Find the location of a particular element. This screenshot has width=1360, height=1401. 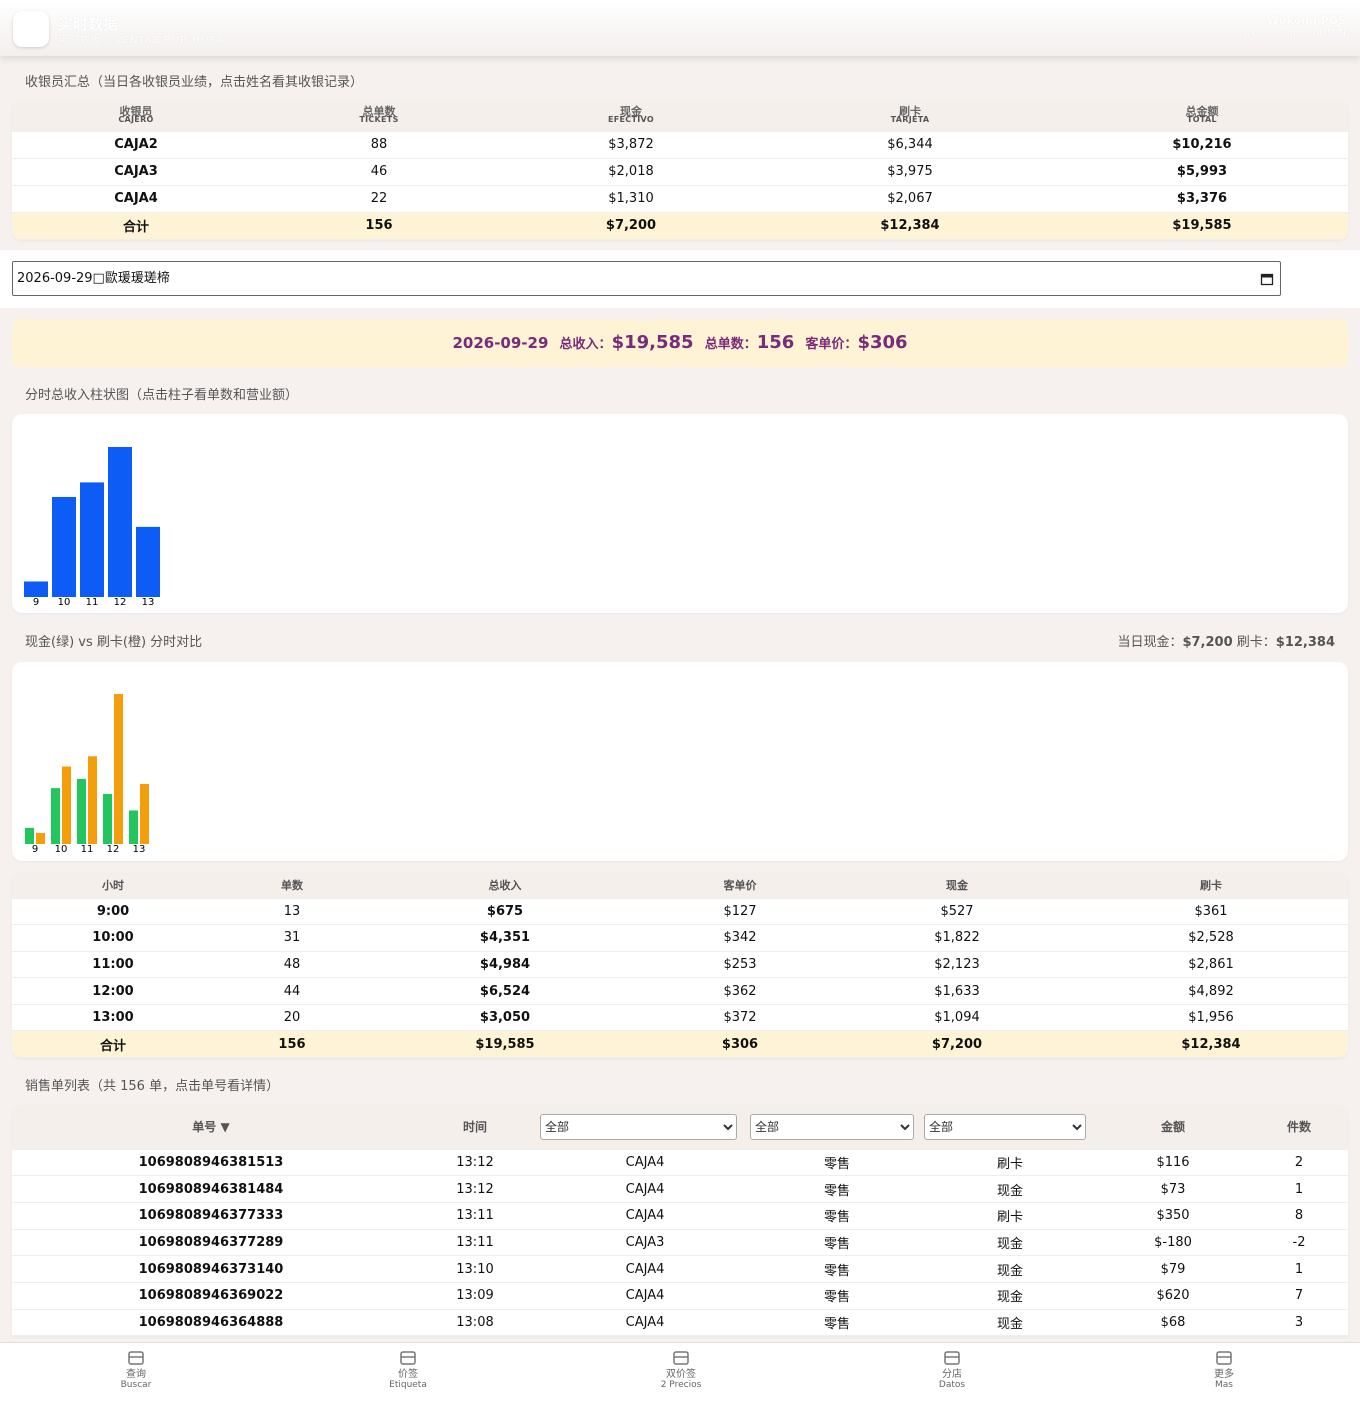

table-cell: 20 is located at coordinates (292, 1018).